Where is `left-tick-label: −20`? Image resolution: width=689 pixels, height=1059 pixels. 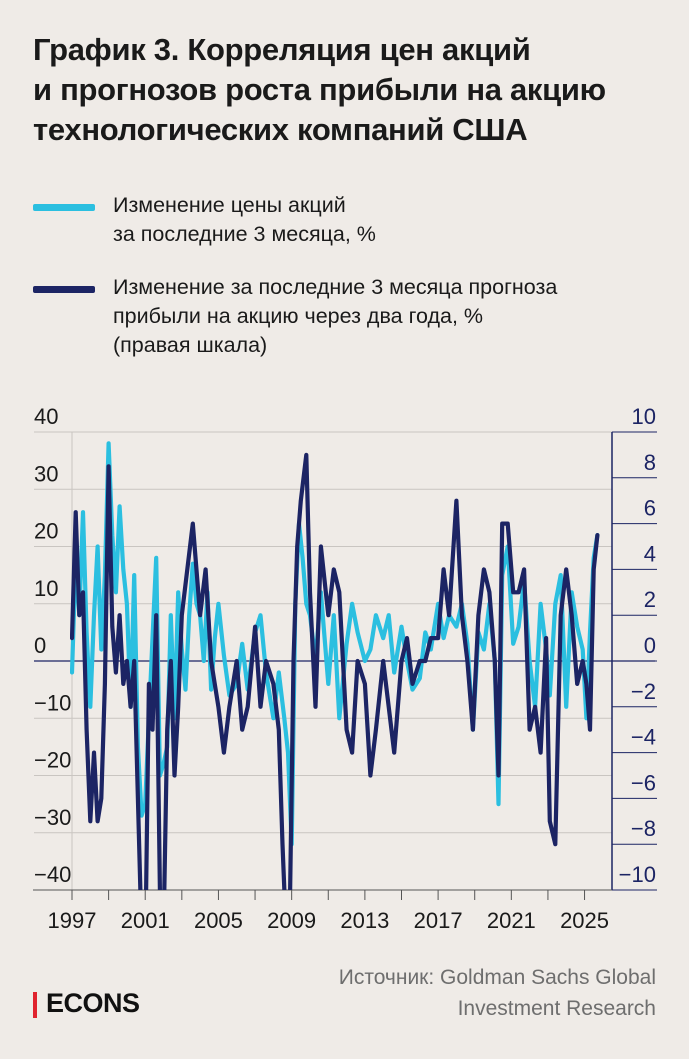 left-tick-label: −20 is located at coordinates (52, 760).